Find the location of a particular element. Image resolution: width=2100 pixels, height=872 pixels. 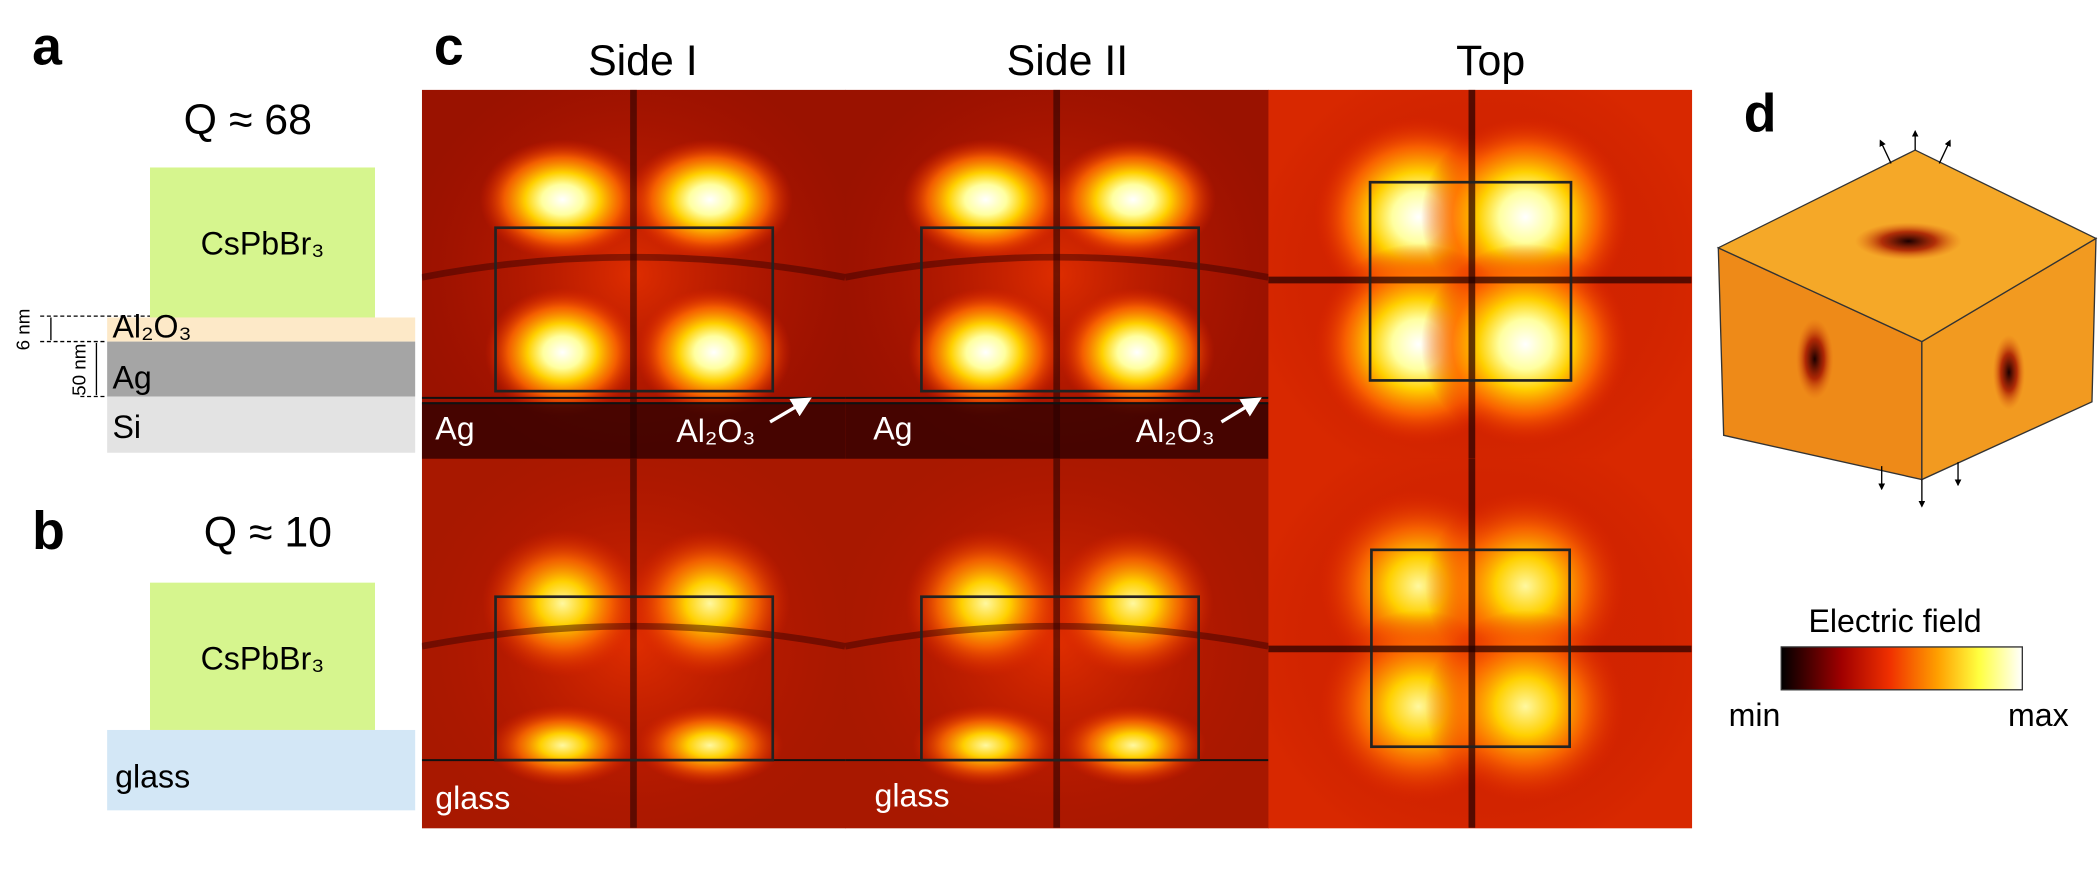

thickness-label: 50 nm is located at coordinates (79, 370).